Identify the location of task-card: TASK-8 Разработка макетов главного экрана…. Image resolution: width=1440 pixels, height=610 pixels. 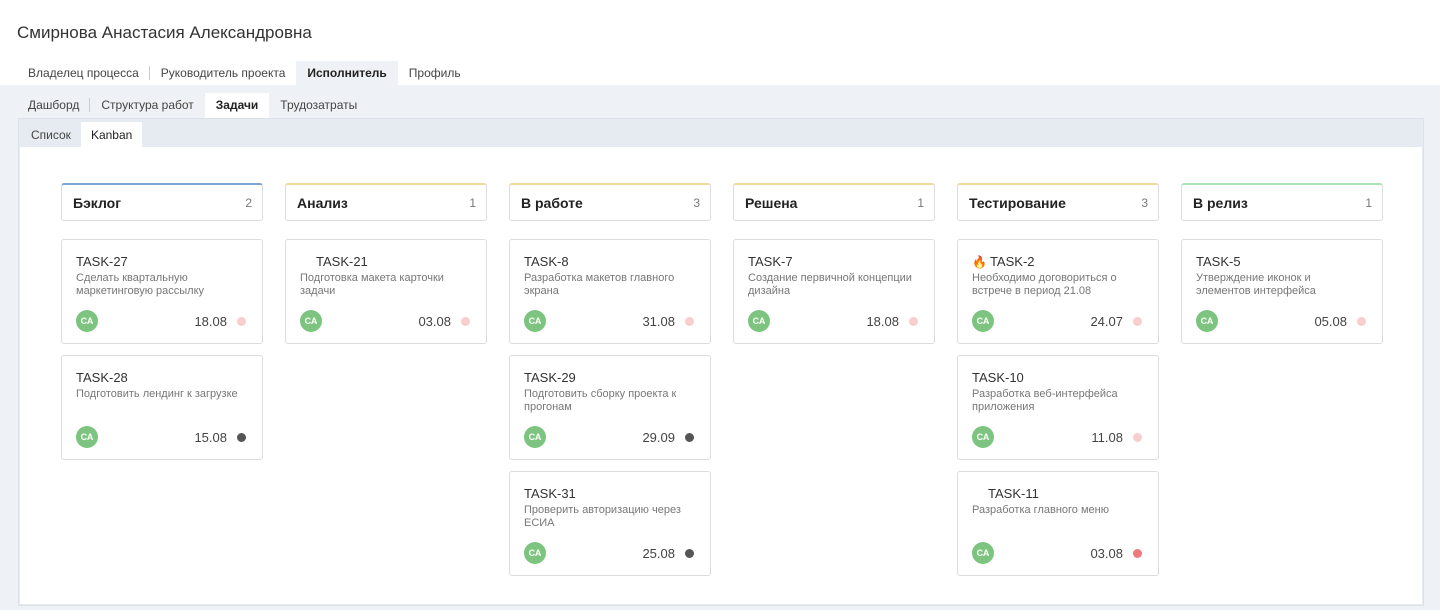
(610, 291).